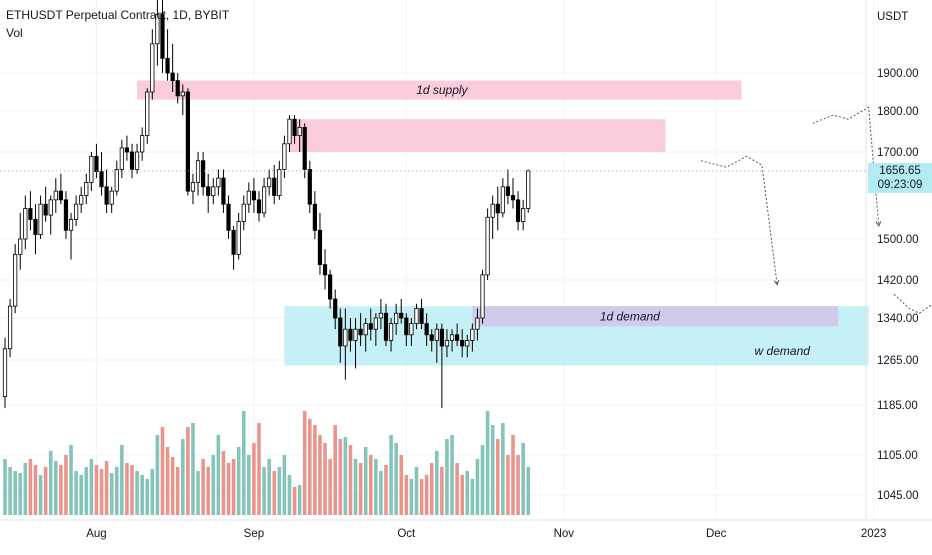  What do you see at coordinates (14, 33) in the screenshot?
I see `volume-indicator-label: Vol` at bounding box center [14, 33].